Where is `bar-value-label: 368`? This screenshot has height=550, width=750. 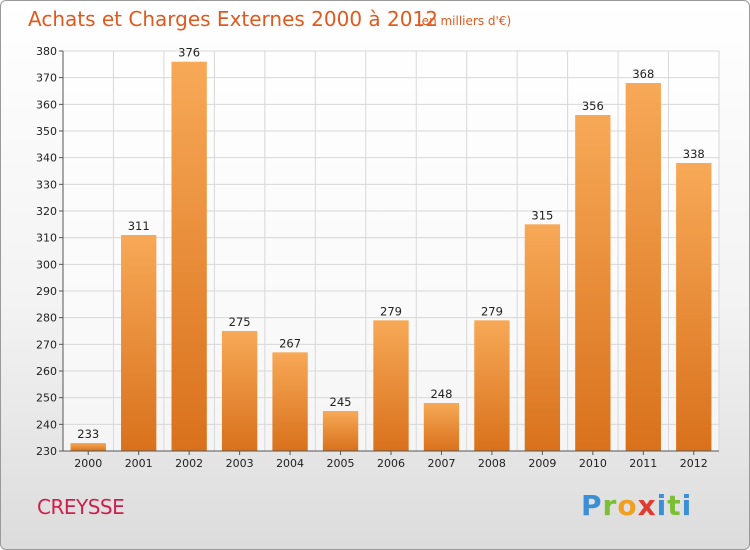 bar-value-label: 368 is located at coordinates (643, 74).